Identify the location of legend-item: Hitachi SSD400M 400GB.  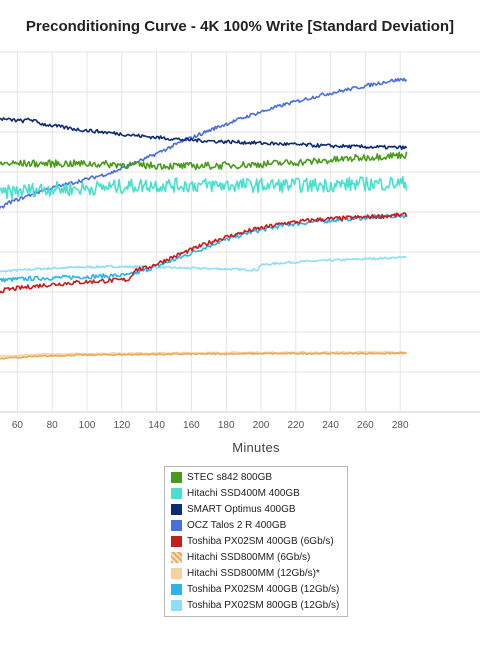
(256, 494).